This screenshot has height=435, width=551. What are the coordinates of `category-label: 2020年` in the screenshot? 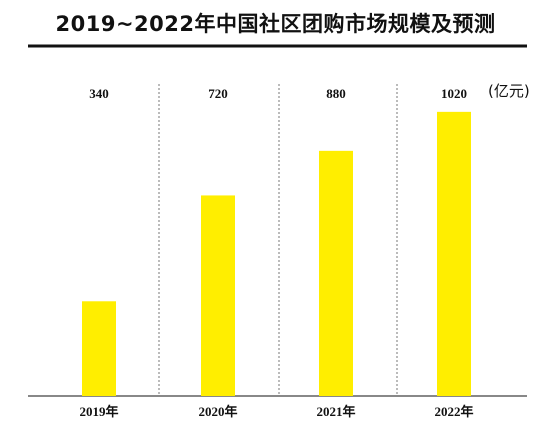 It's located at (217, 411).